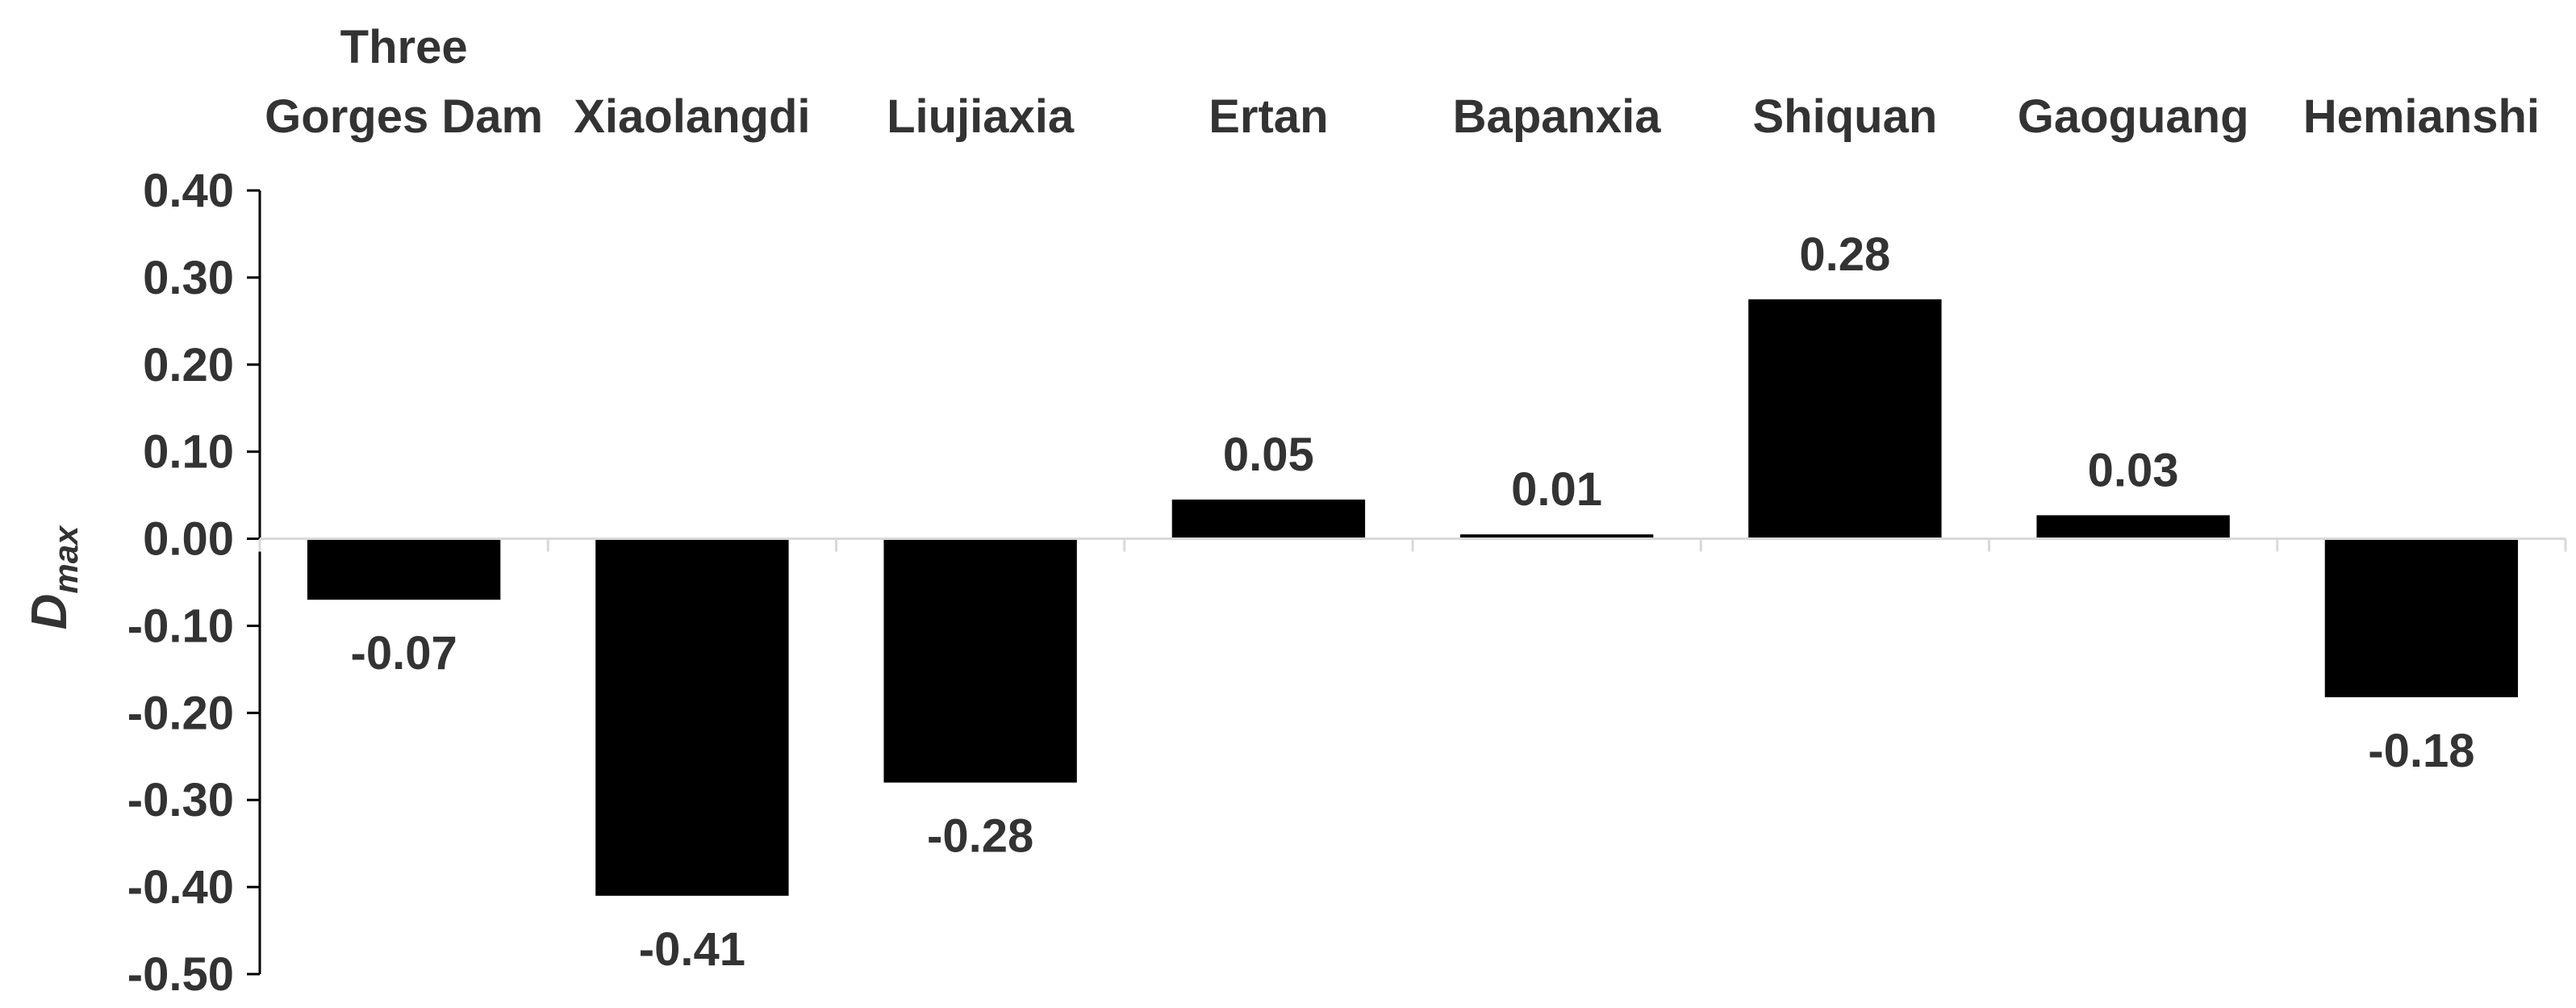 The image size is (2576, 1008). Describe the element at coordinates (980, 836) in the screenshot. I see `data-label: -0.28` at that location.